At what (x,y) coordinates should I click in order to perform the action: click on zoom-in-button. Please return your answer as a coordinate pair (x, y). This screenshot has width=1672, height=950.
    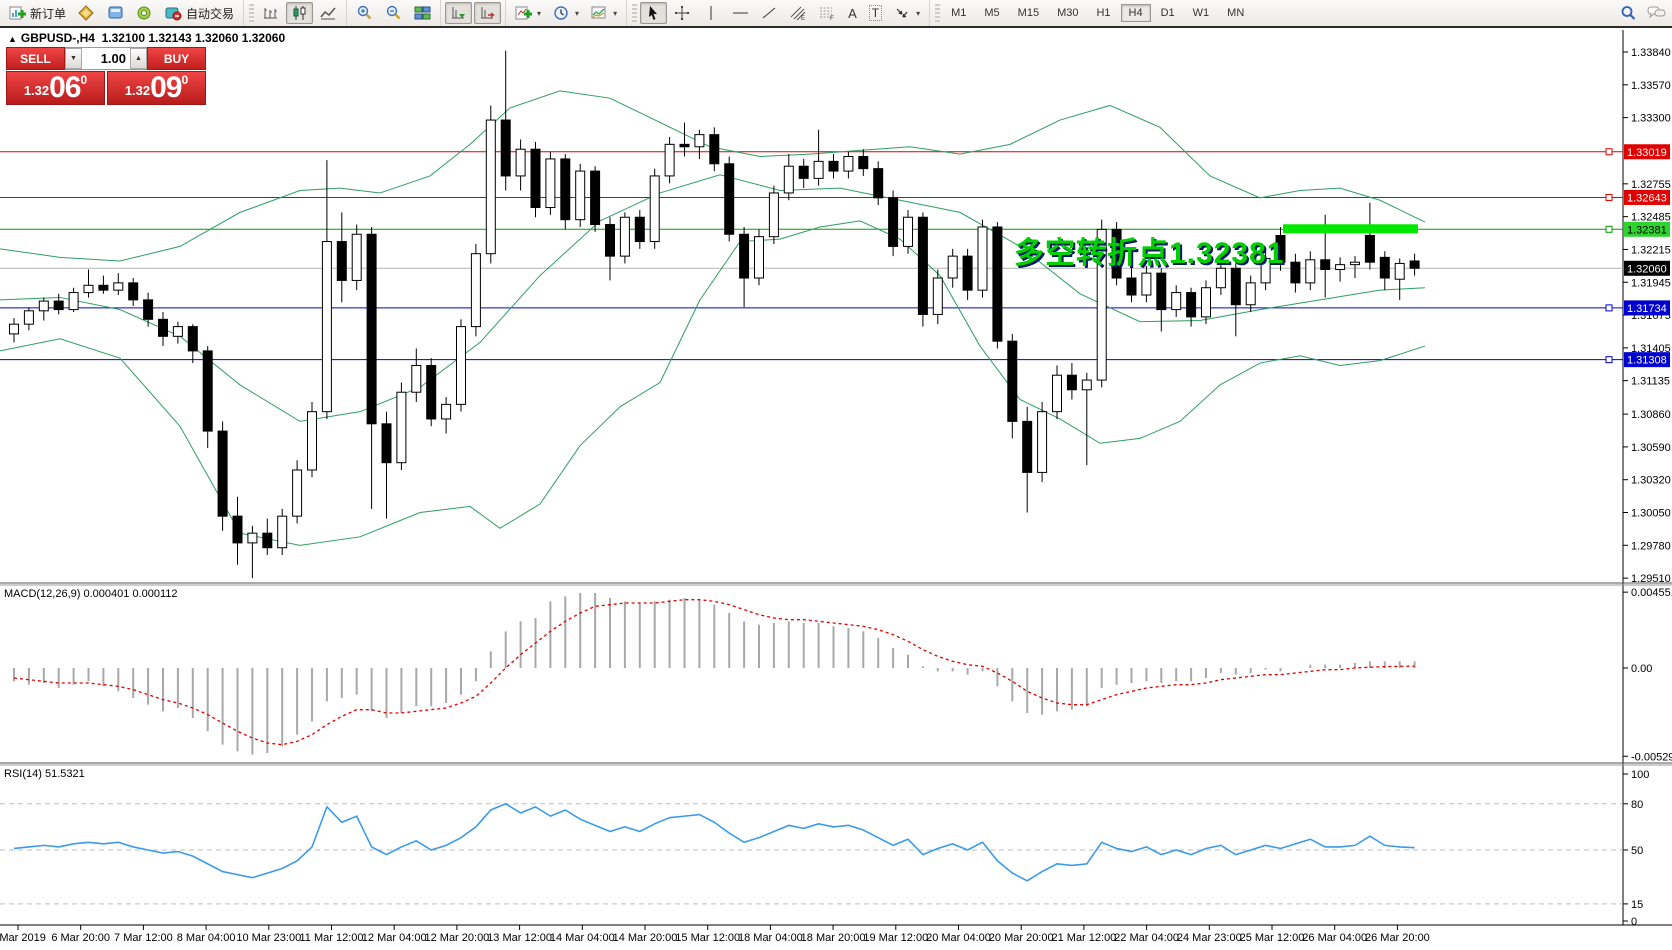
    Looking at the image, I should click on (364, 13).